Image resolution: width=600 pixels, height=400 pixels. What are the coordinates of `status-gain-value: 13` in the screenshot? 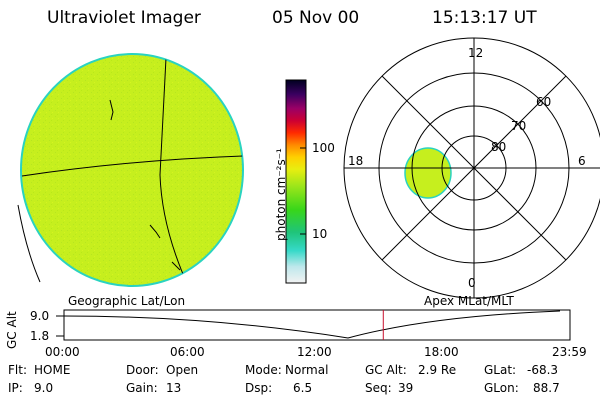 It's located at (174, 388).